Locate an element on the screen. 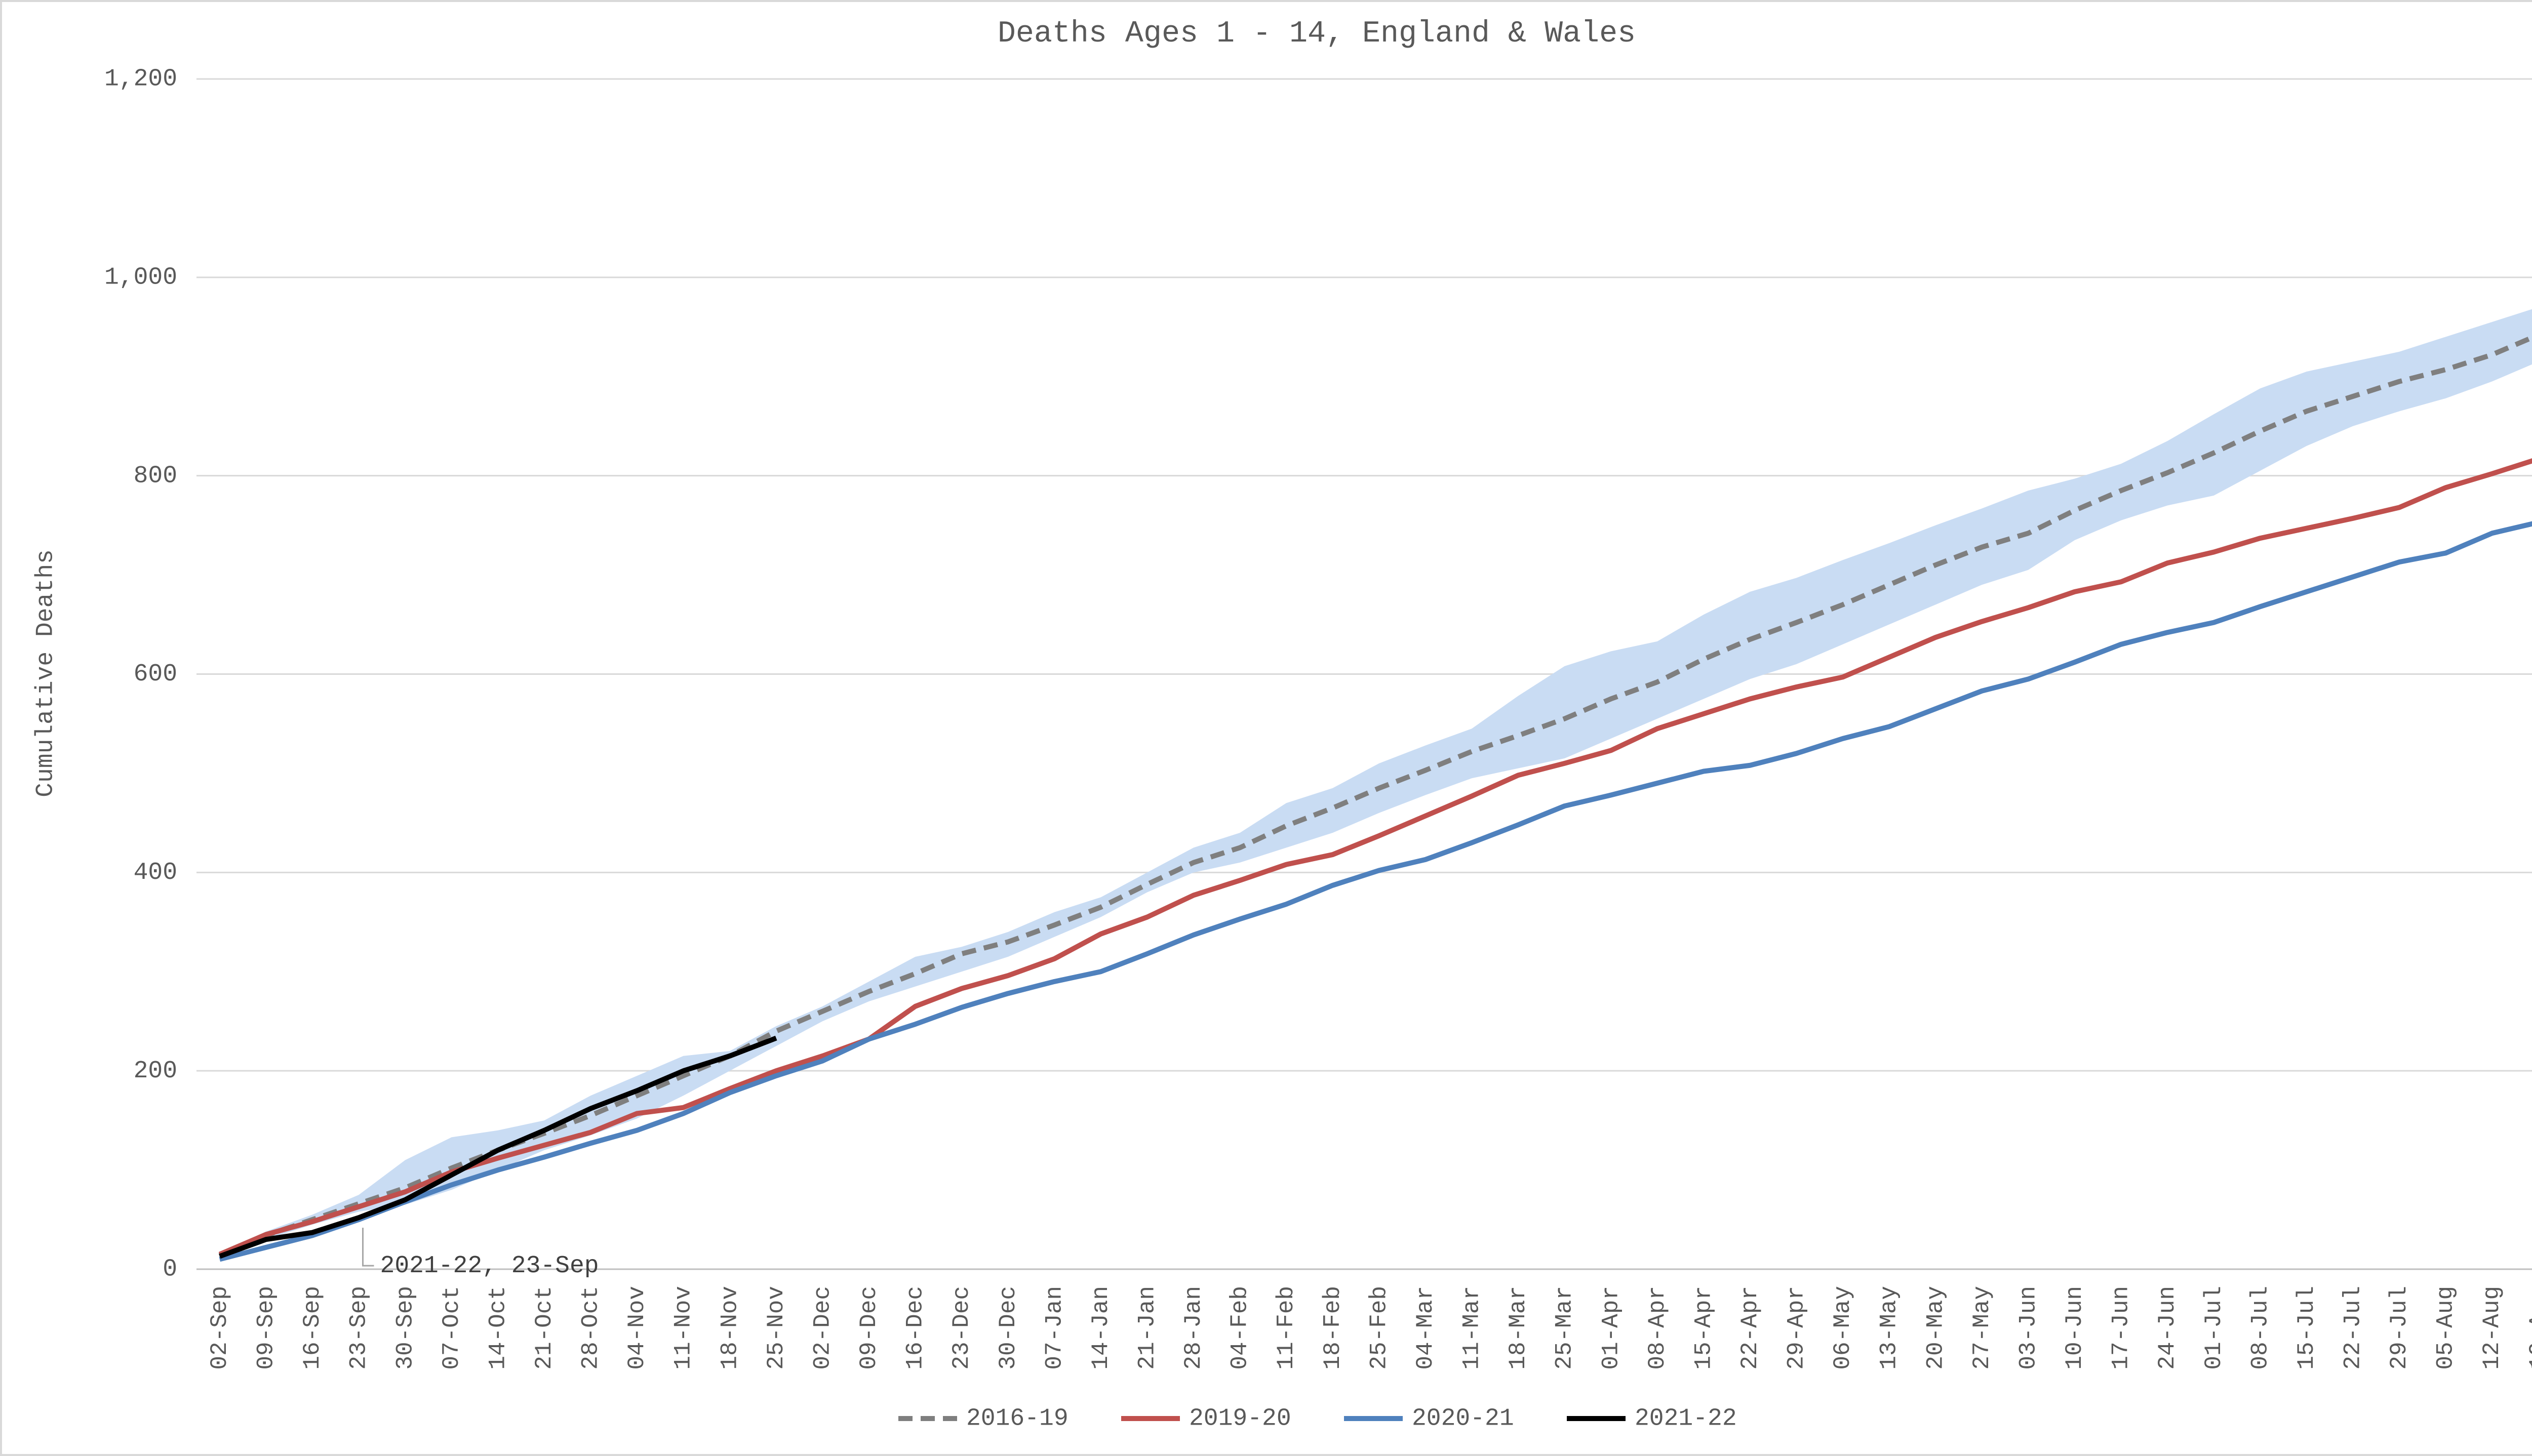 This screenshot has width=2532, height=1456. x-tick-label: 18-Feb is located at coordinates (1333, 1328).